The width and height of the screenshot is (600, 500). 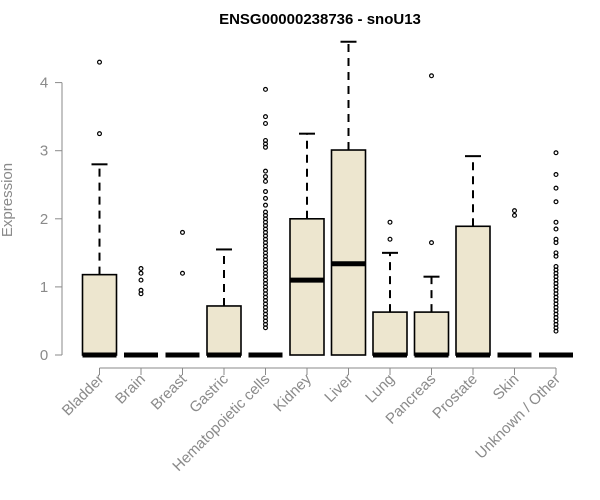 I want to click on box-breast, so click(x=182, y=293).